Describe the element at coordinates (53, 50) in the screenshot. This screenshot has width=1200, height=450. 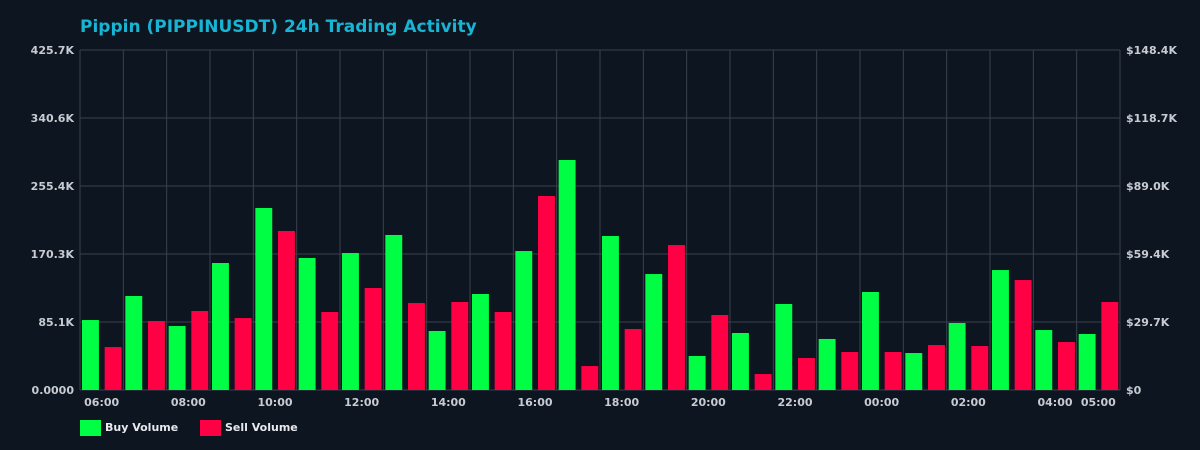
I see `y-tick-label: 425.7K` at that location.